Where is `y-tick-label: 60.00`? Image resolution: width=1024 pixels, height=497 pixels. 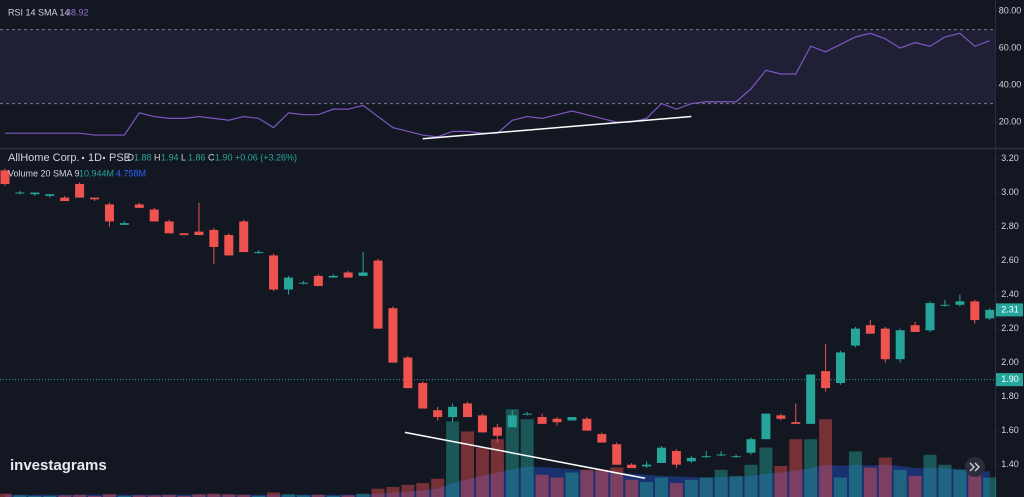 y-tick-label: 60.00 is located at coordinates (1010, 47).